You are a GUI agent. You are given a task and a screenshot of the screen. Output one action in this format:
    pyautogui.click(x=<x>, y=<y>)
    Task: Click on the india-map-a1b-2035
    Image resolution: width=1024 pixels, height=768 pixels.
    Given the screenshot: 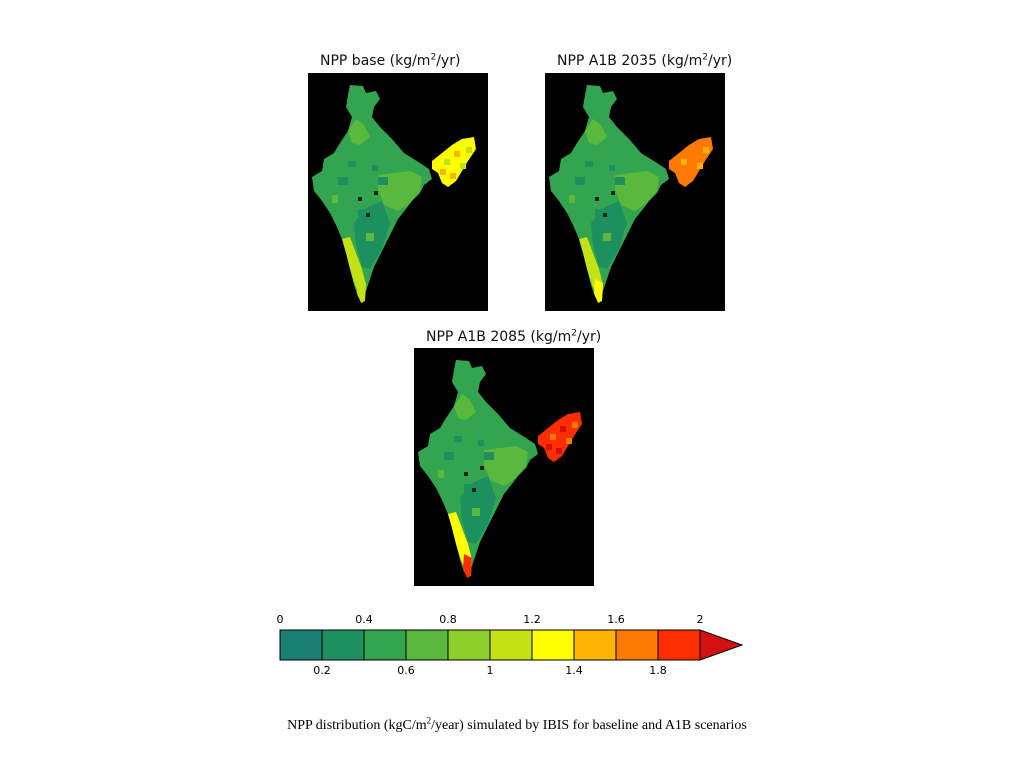 What is the action you would take?
    pyautogui.click(x=631, y=194)
    